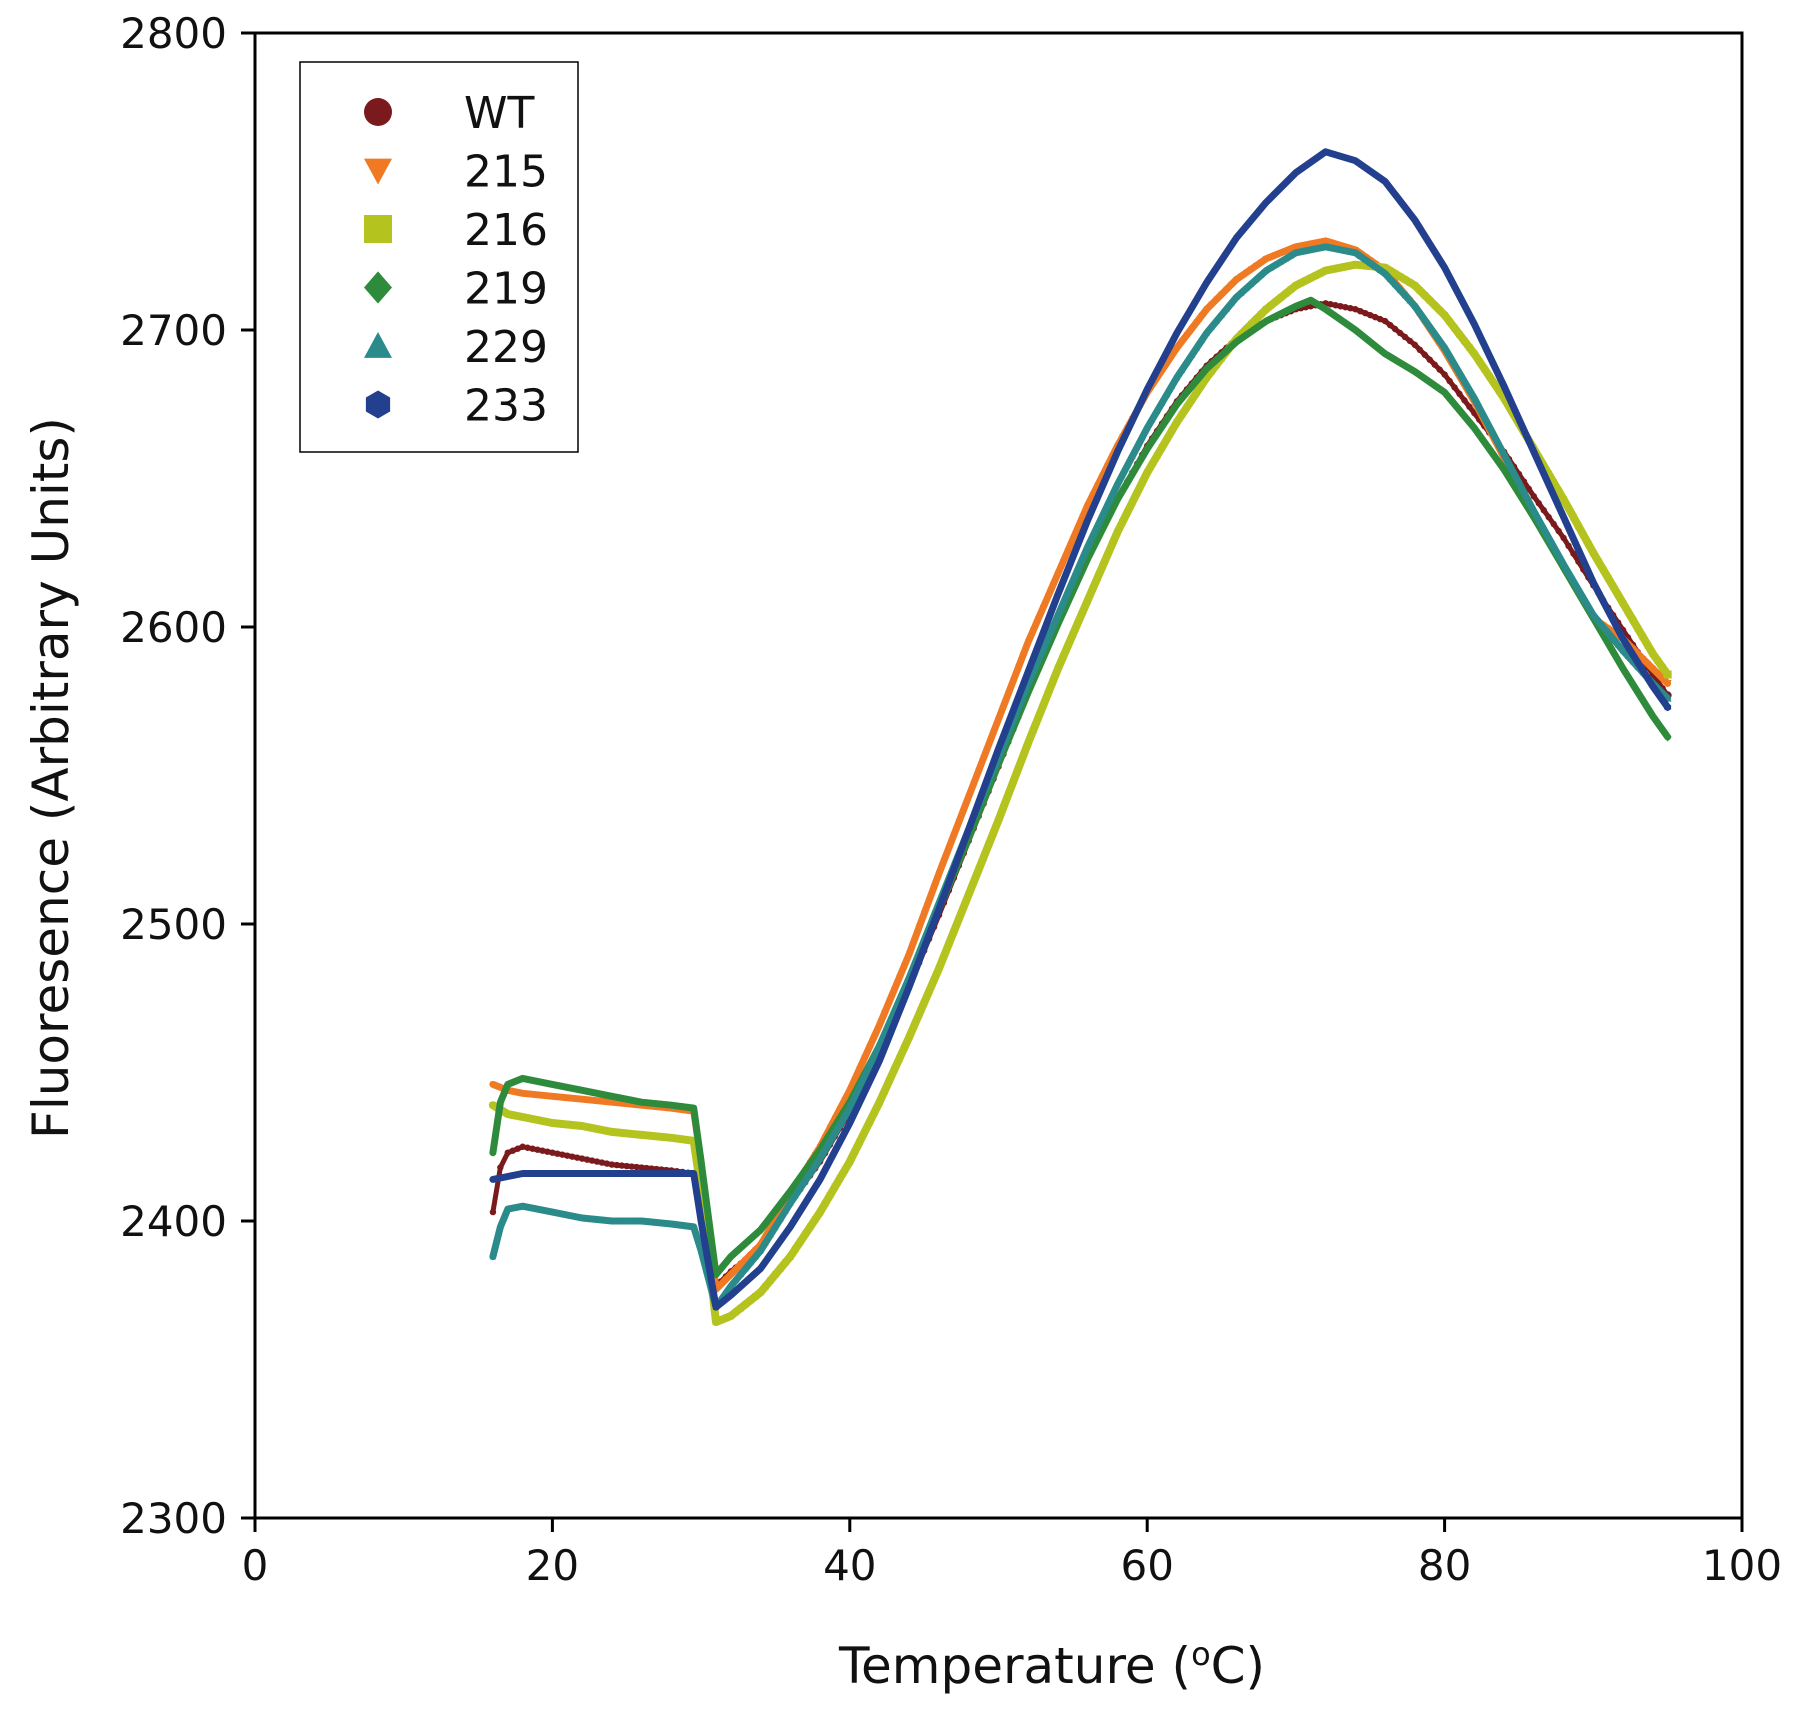 Image resolution: width=1794 pixels, height=1730 pixels. What do you see at coordinates (506, 347) in the screenshot?
I see `legend-label-229: 229` at bounding box center [506, 347].